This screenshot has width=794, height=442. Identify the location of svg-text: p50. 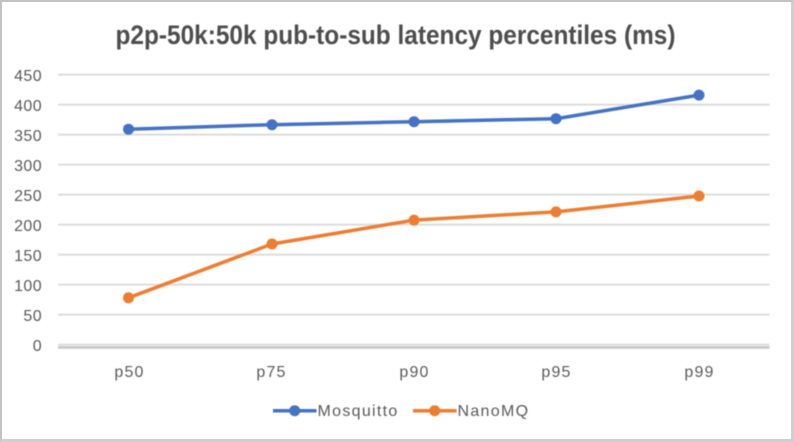
(129, 372).